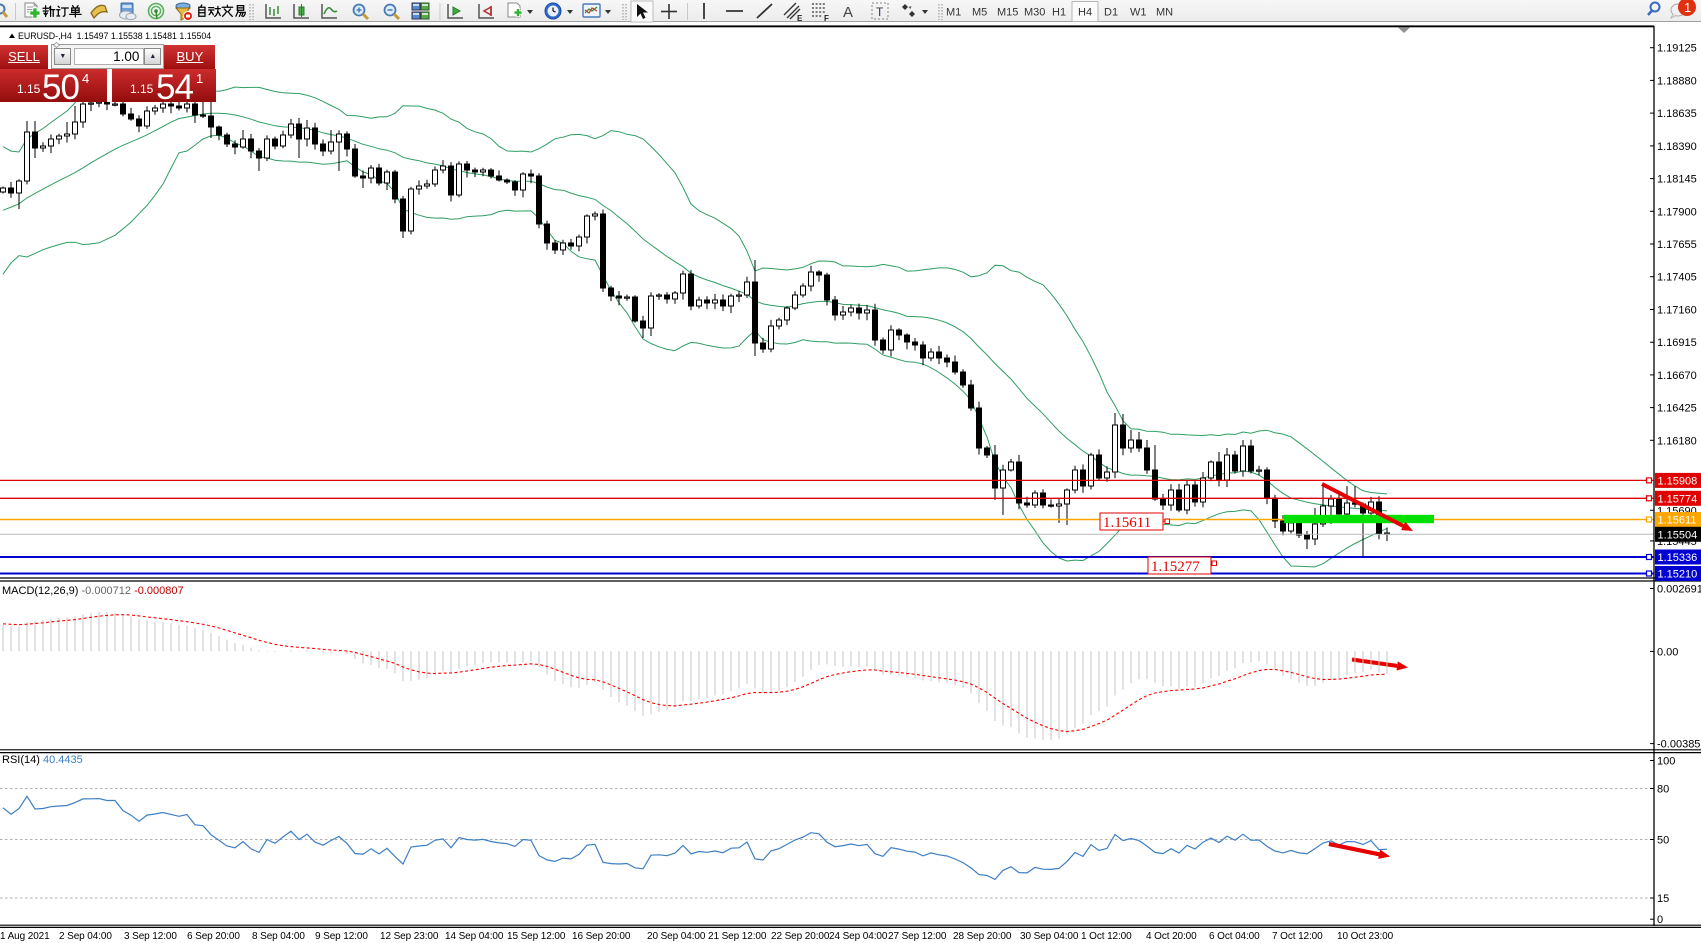 This screenshot has width=1701, height=943. What do you see at coordinates (409, 936) in the screenshot?
I see `svg-text: 12 Sep 23:00` at bounding box center [409, 936].